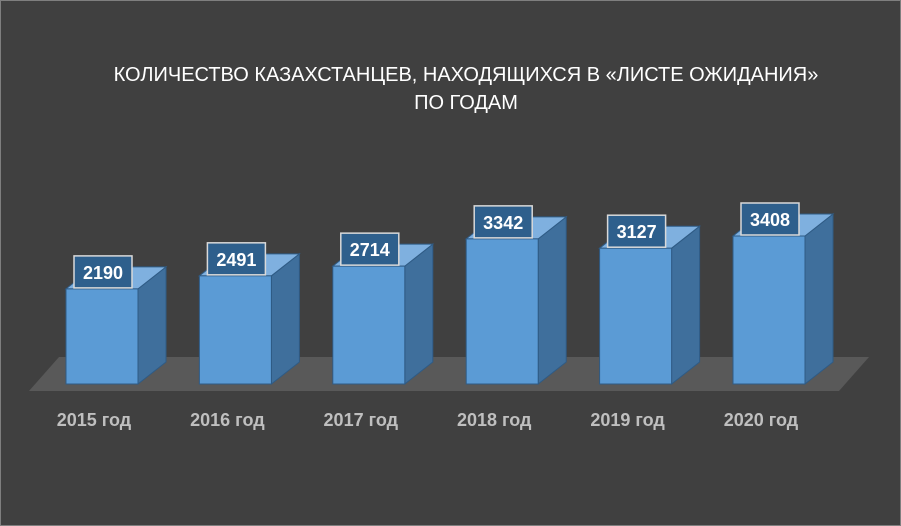 The image size is (901, 526). Describe the element at coordinates (494, 420) in the screenshot. I see `x-tick-label: 2018 год` at that location.